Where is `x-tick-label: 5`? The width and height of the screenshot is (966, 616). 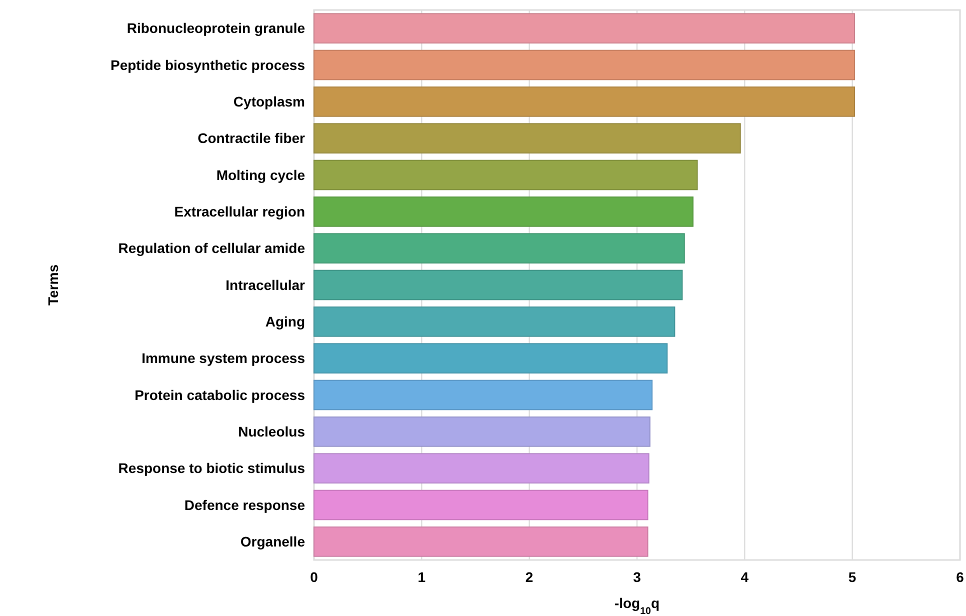 x-tick-label: 5 is located at coordinates (852, 577).